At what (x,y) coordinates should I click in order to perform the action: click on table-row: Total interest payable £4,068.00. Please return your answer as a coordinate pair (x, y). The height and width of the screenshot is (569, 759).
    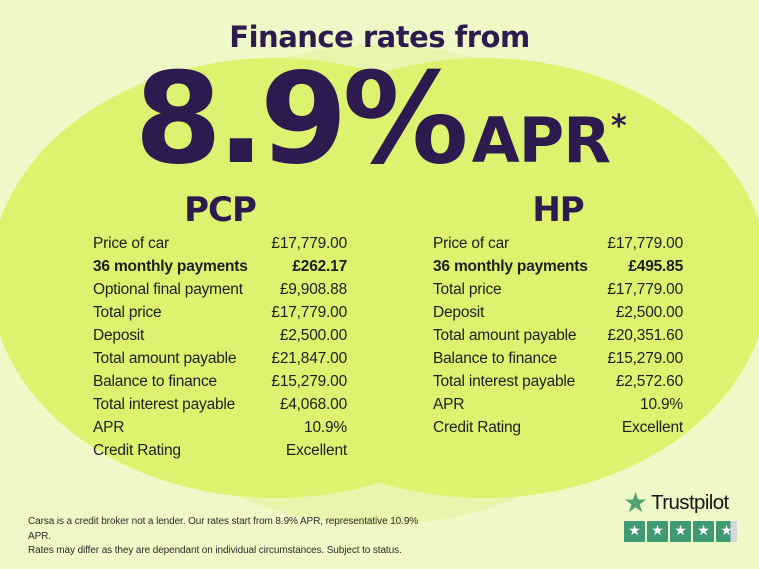
    Looking at the image, I should click on (220, 404).